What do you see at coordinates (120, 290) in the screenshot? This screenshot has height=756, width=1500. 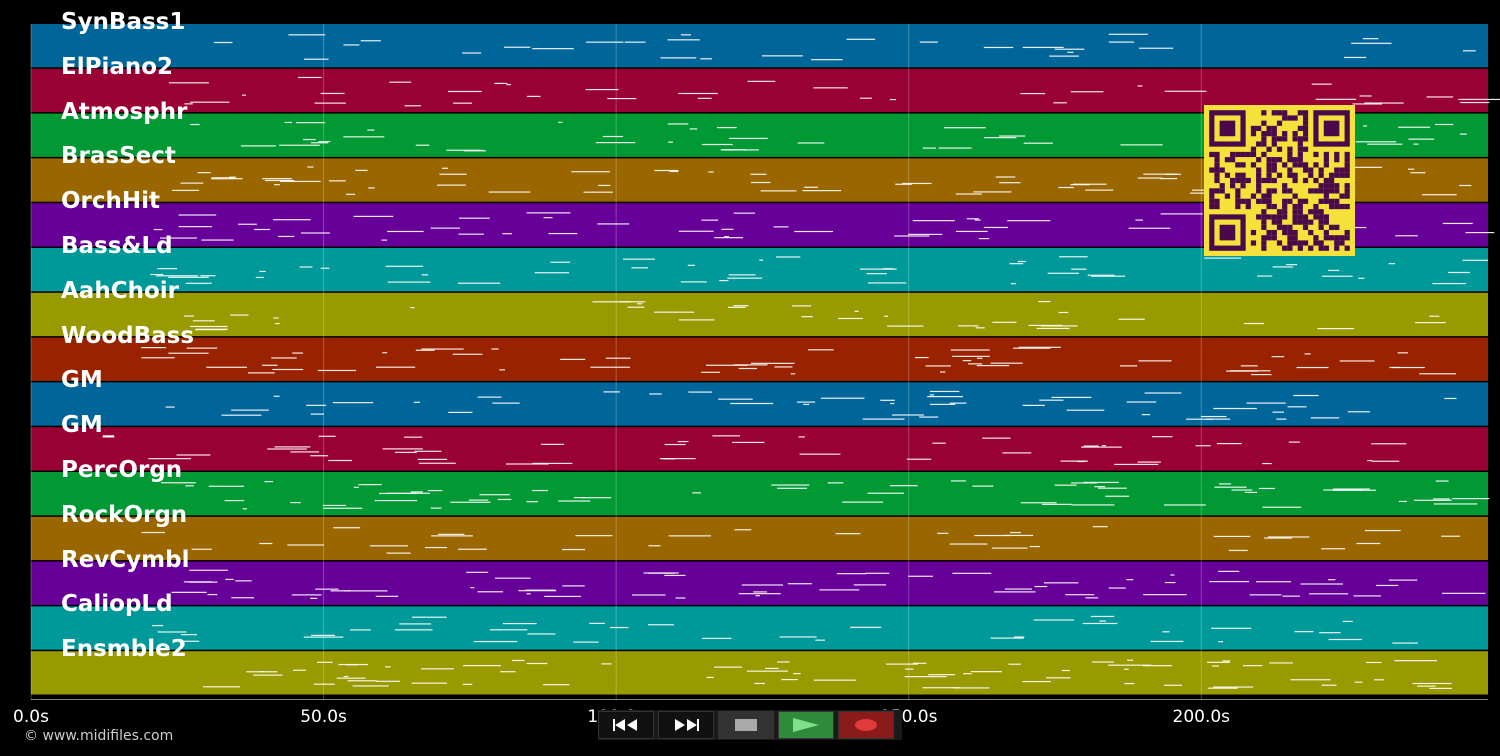 I see `track-label: AahChoir` at bounding box center [120, 290].